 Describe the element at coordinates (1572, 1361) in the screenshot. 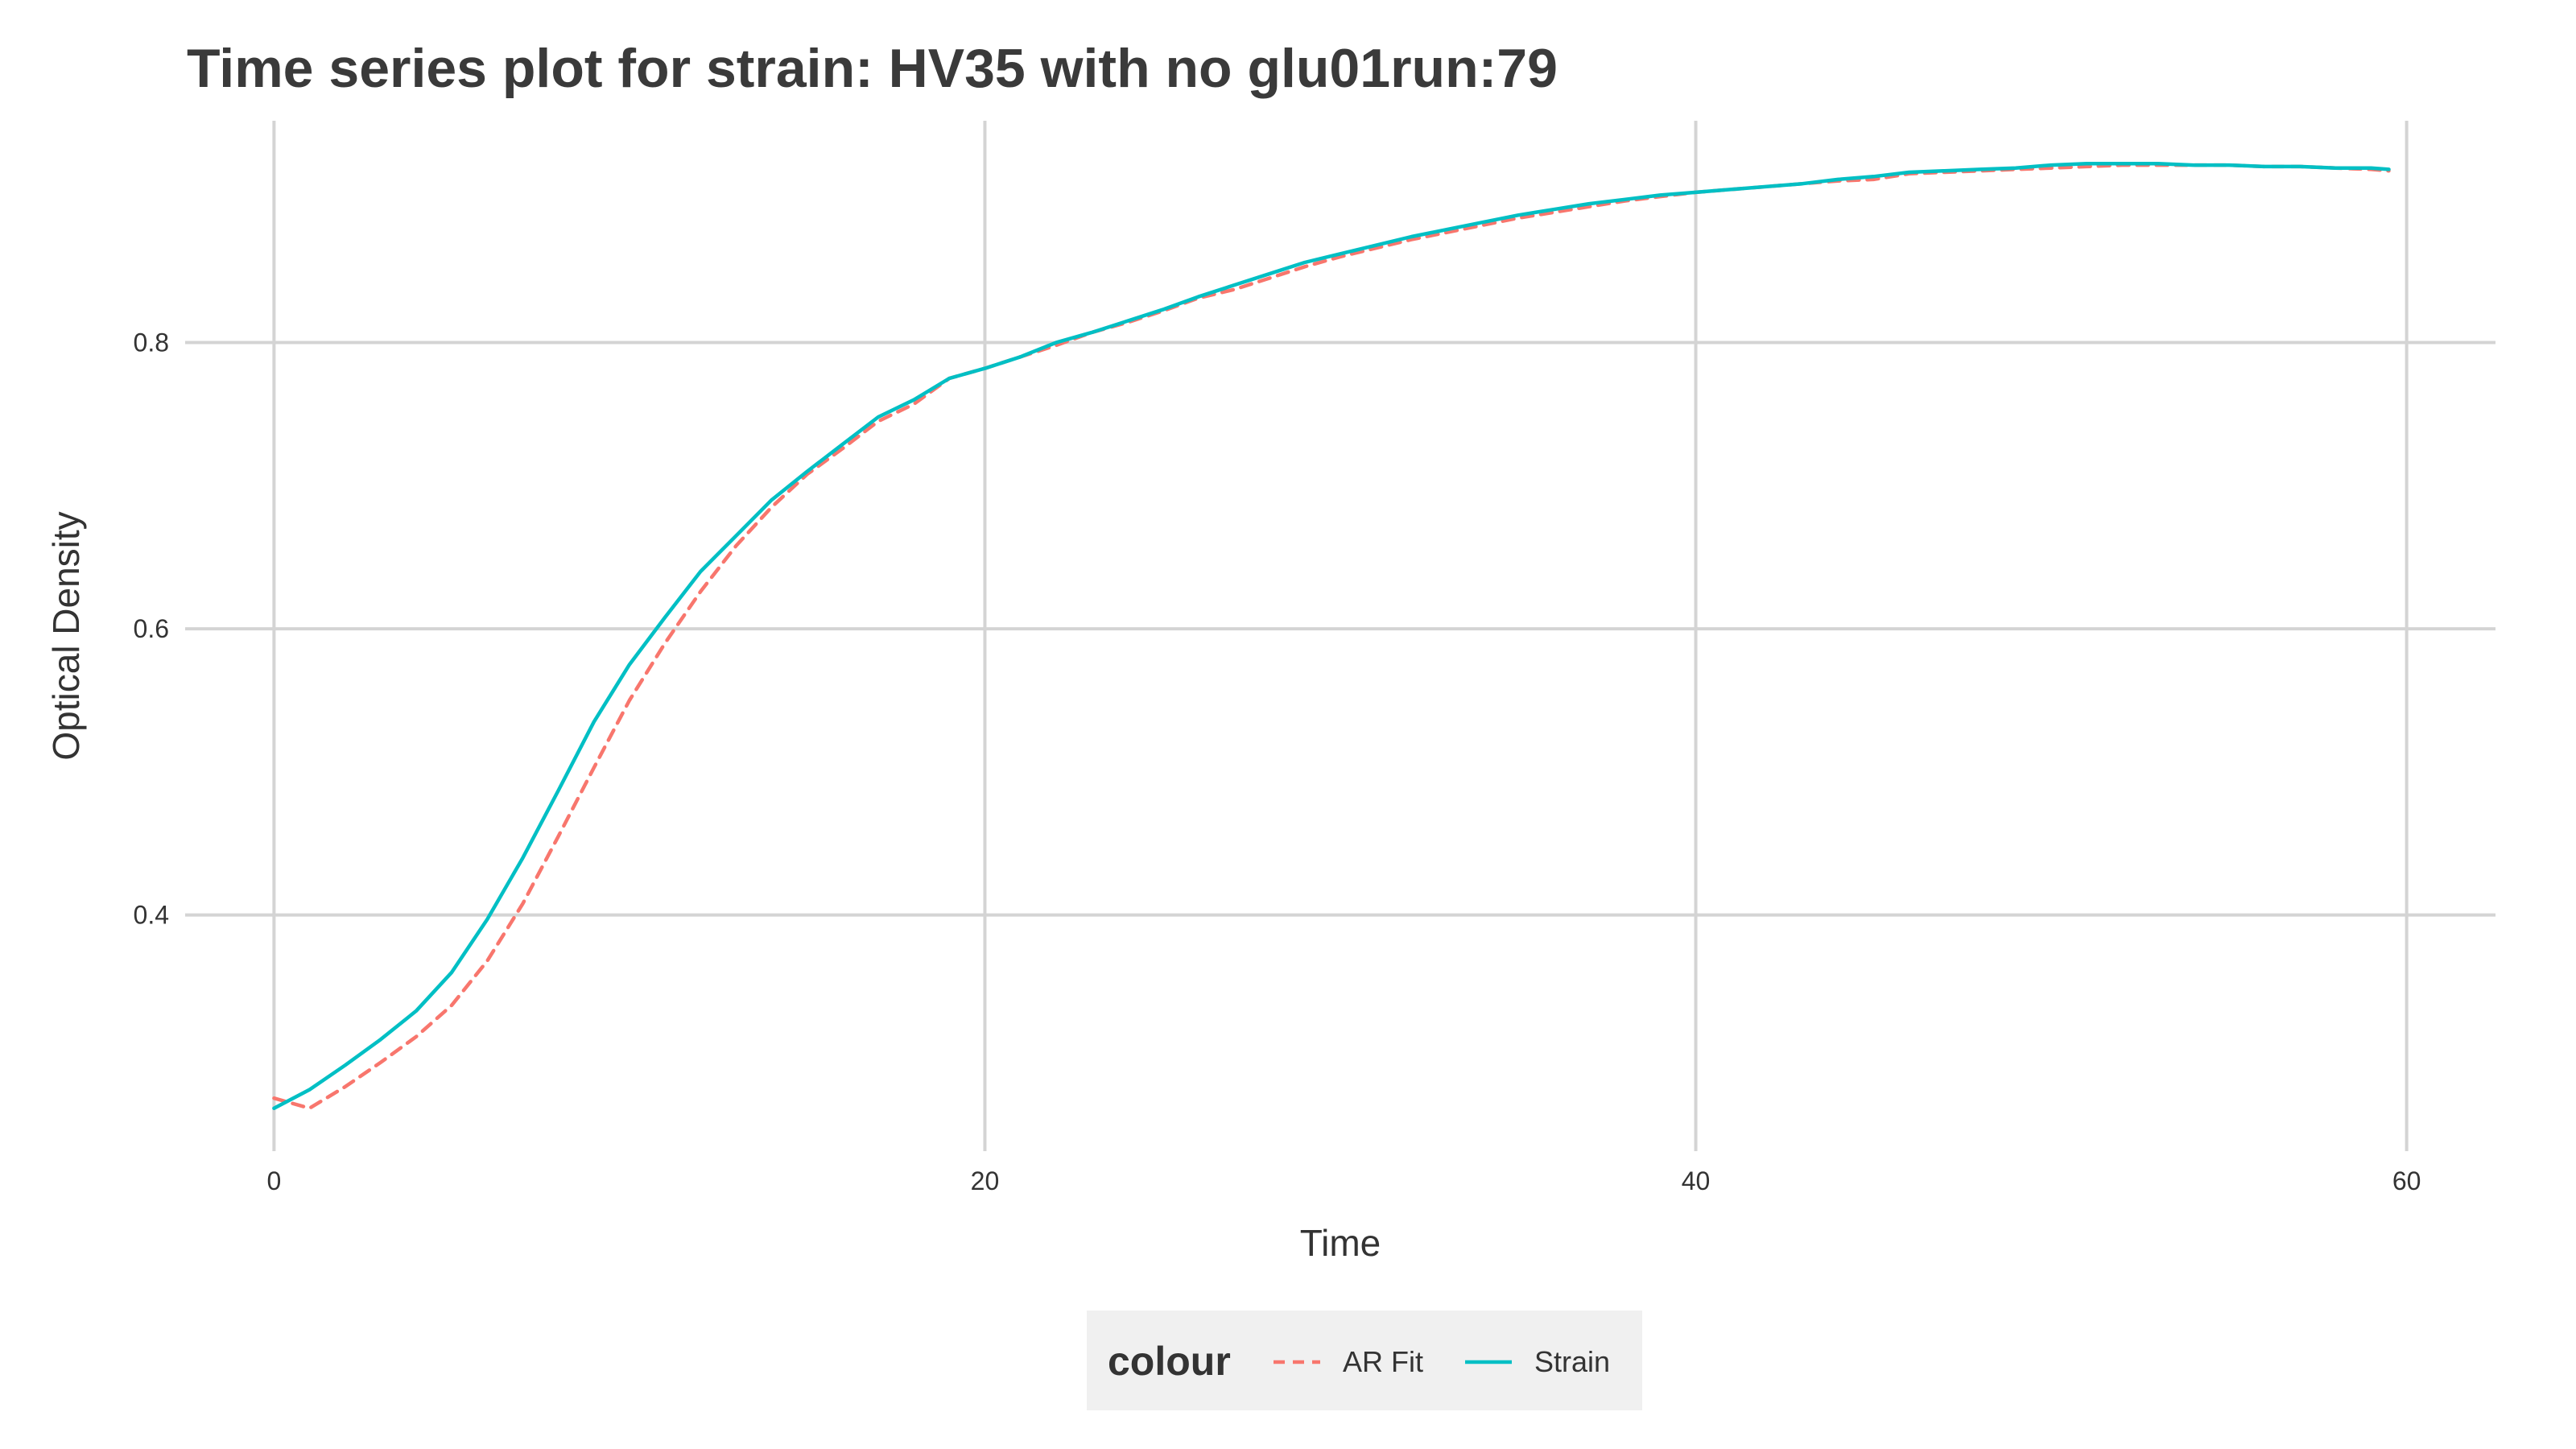

I see `legend-label: Strain` at that location.